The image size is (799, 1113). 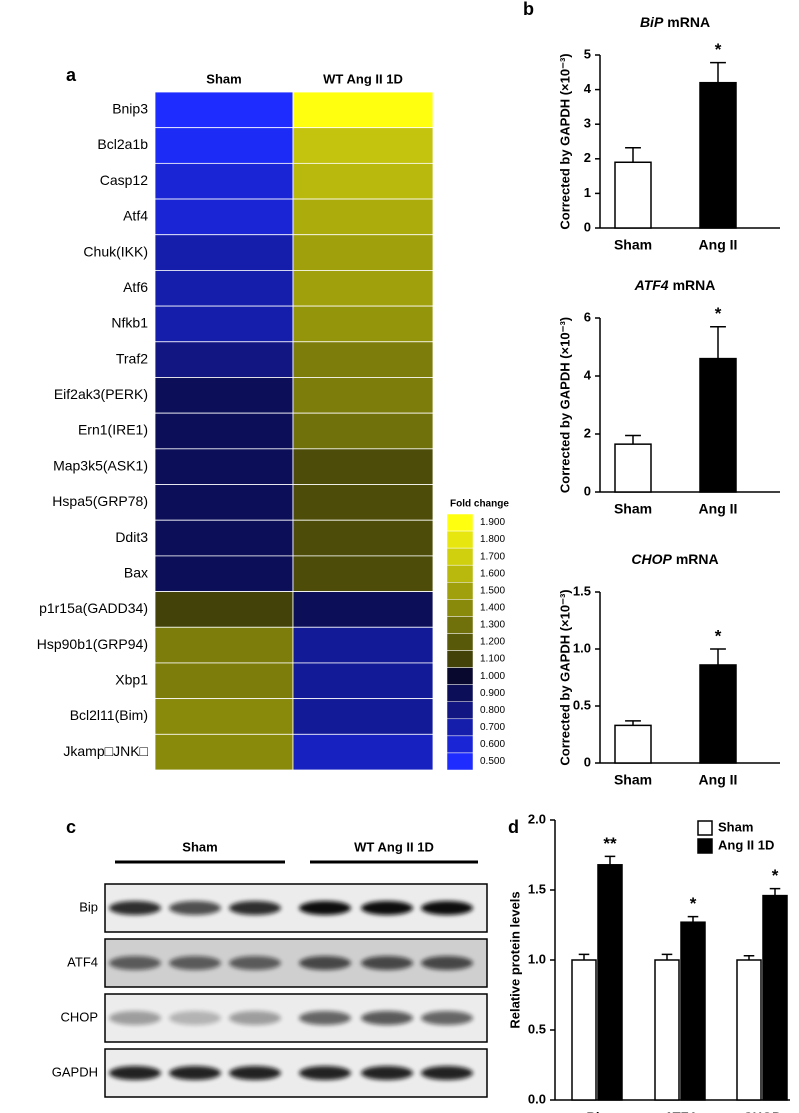 What do you see at coordinates (363, 78) in the screenshot?
I see `column-header: WT Ang II 1D` at bounding box center [363, 78].